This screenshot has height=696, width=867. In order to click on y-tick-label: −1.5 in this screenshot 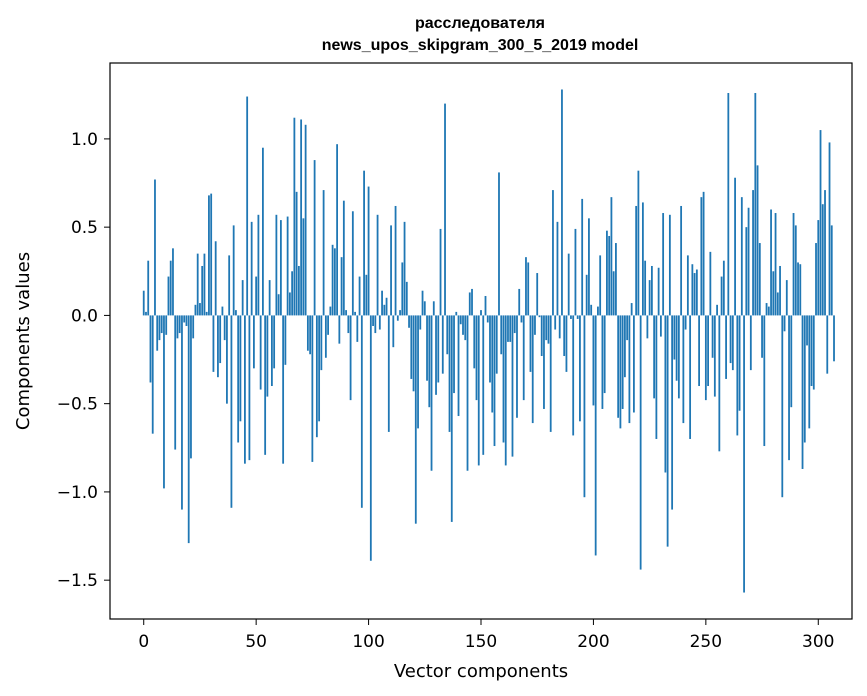, I will do `click(77, 581)`.